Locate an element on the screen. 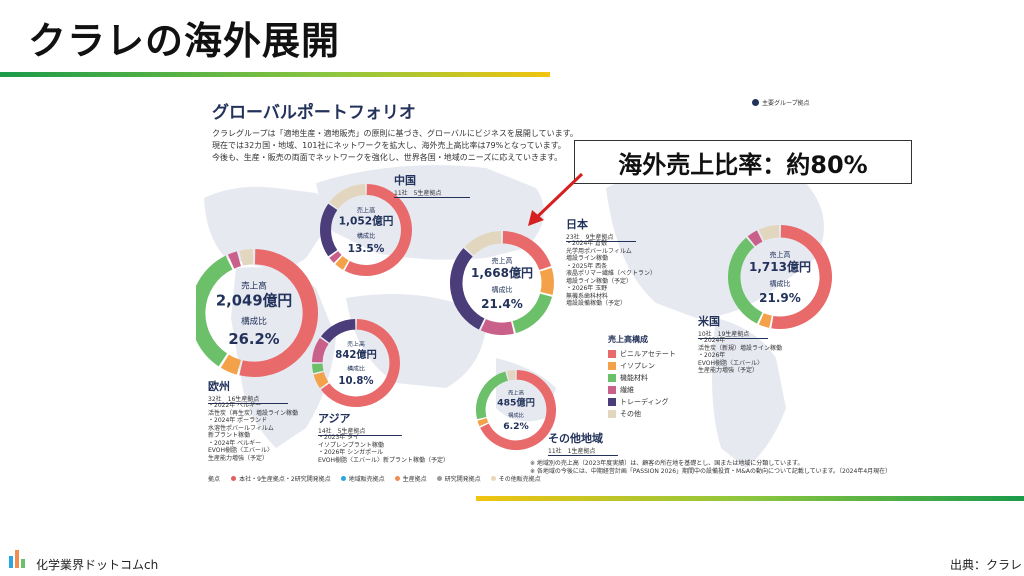 The image size is (1024, 576). region-sub: 11社 1生産拠点 is located at coordinates (572, 451).